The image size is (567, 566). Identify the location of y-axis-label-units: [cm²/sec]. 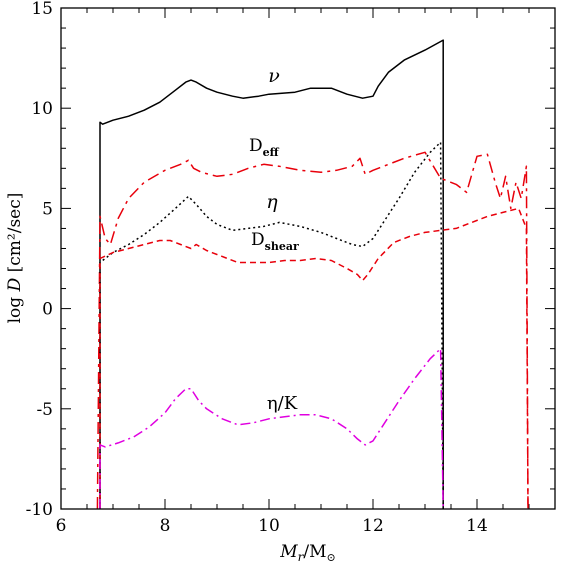
(15, 235).